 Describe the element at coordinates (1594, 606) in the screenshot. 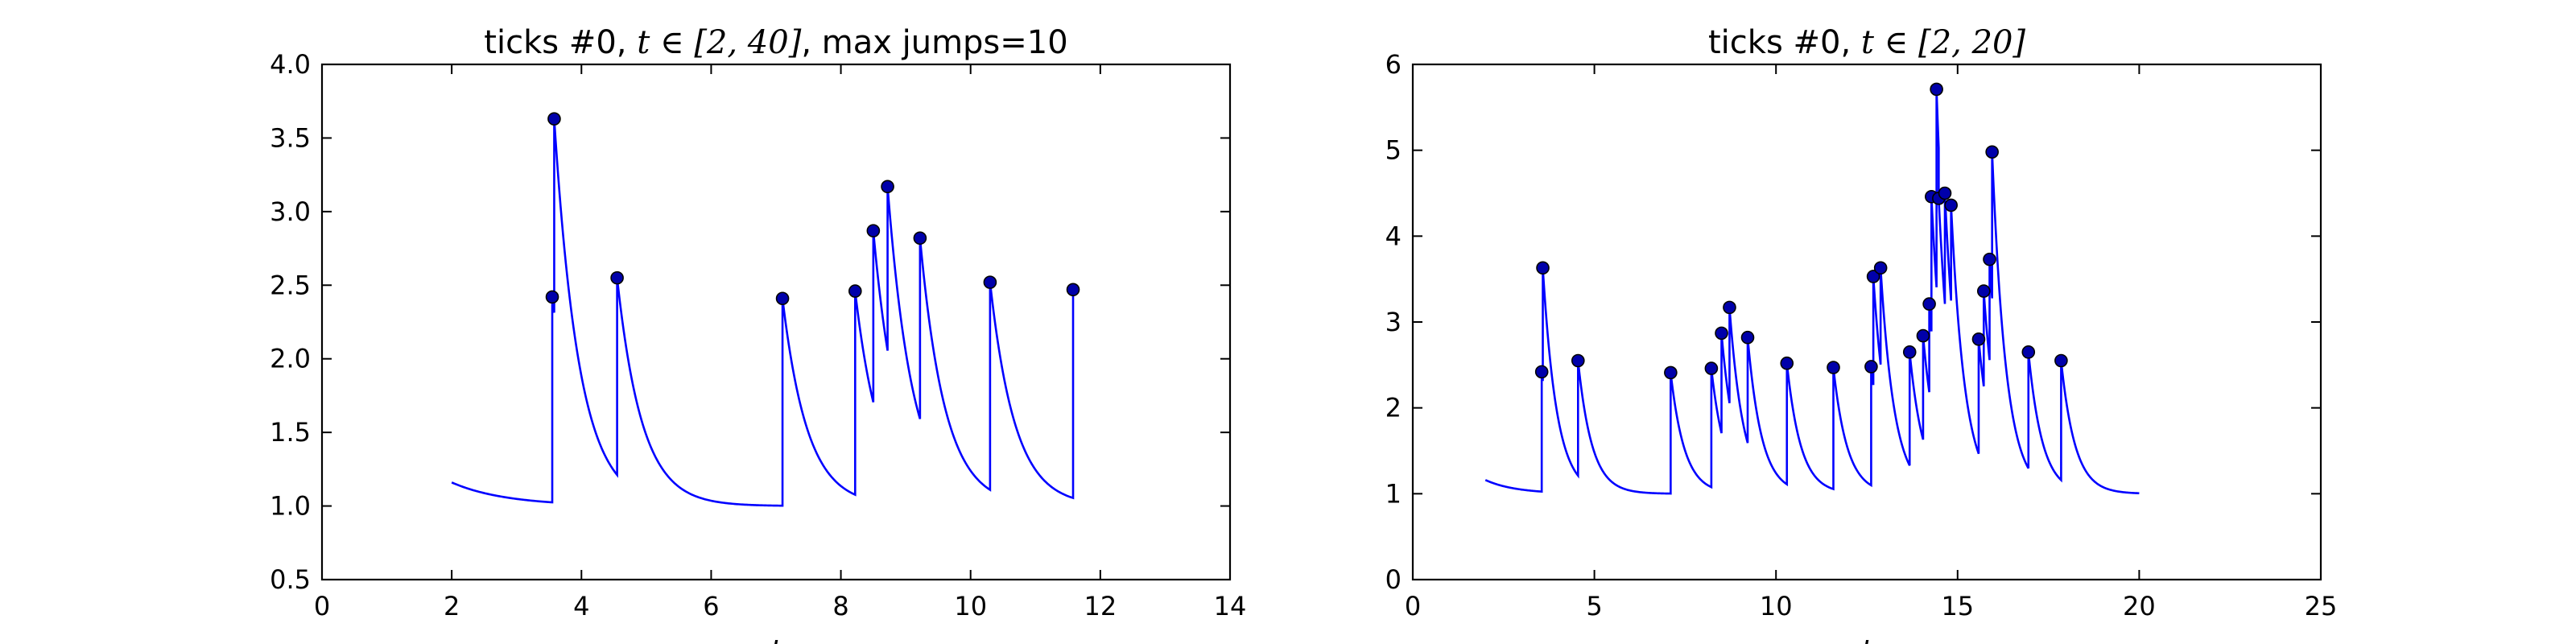

I see `chart-right-x-tick-label: 5` at that location.